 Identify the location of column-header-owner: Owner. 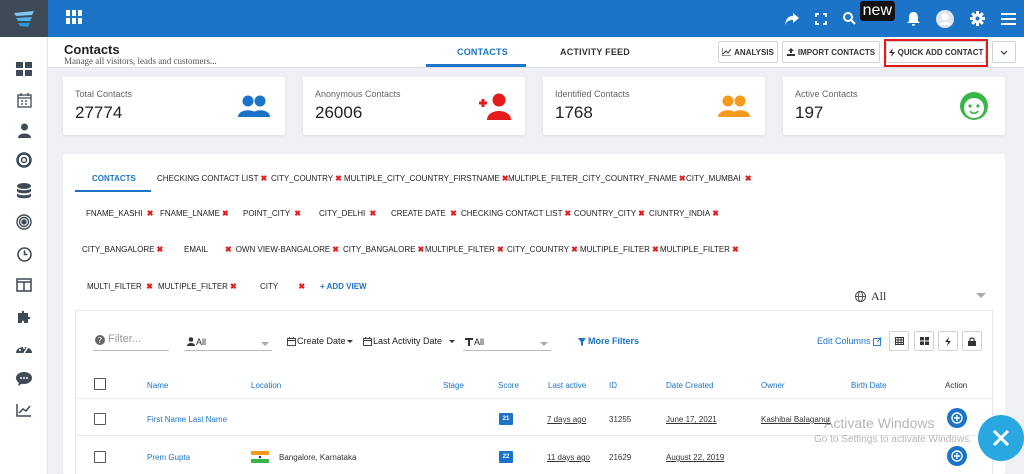
(773, 385).